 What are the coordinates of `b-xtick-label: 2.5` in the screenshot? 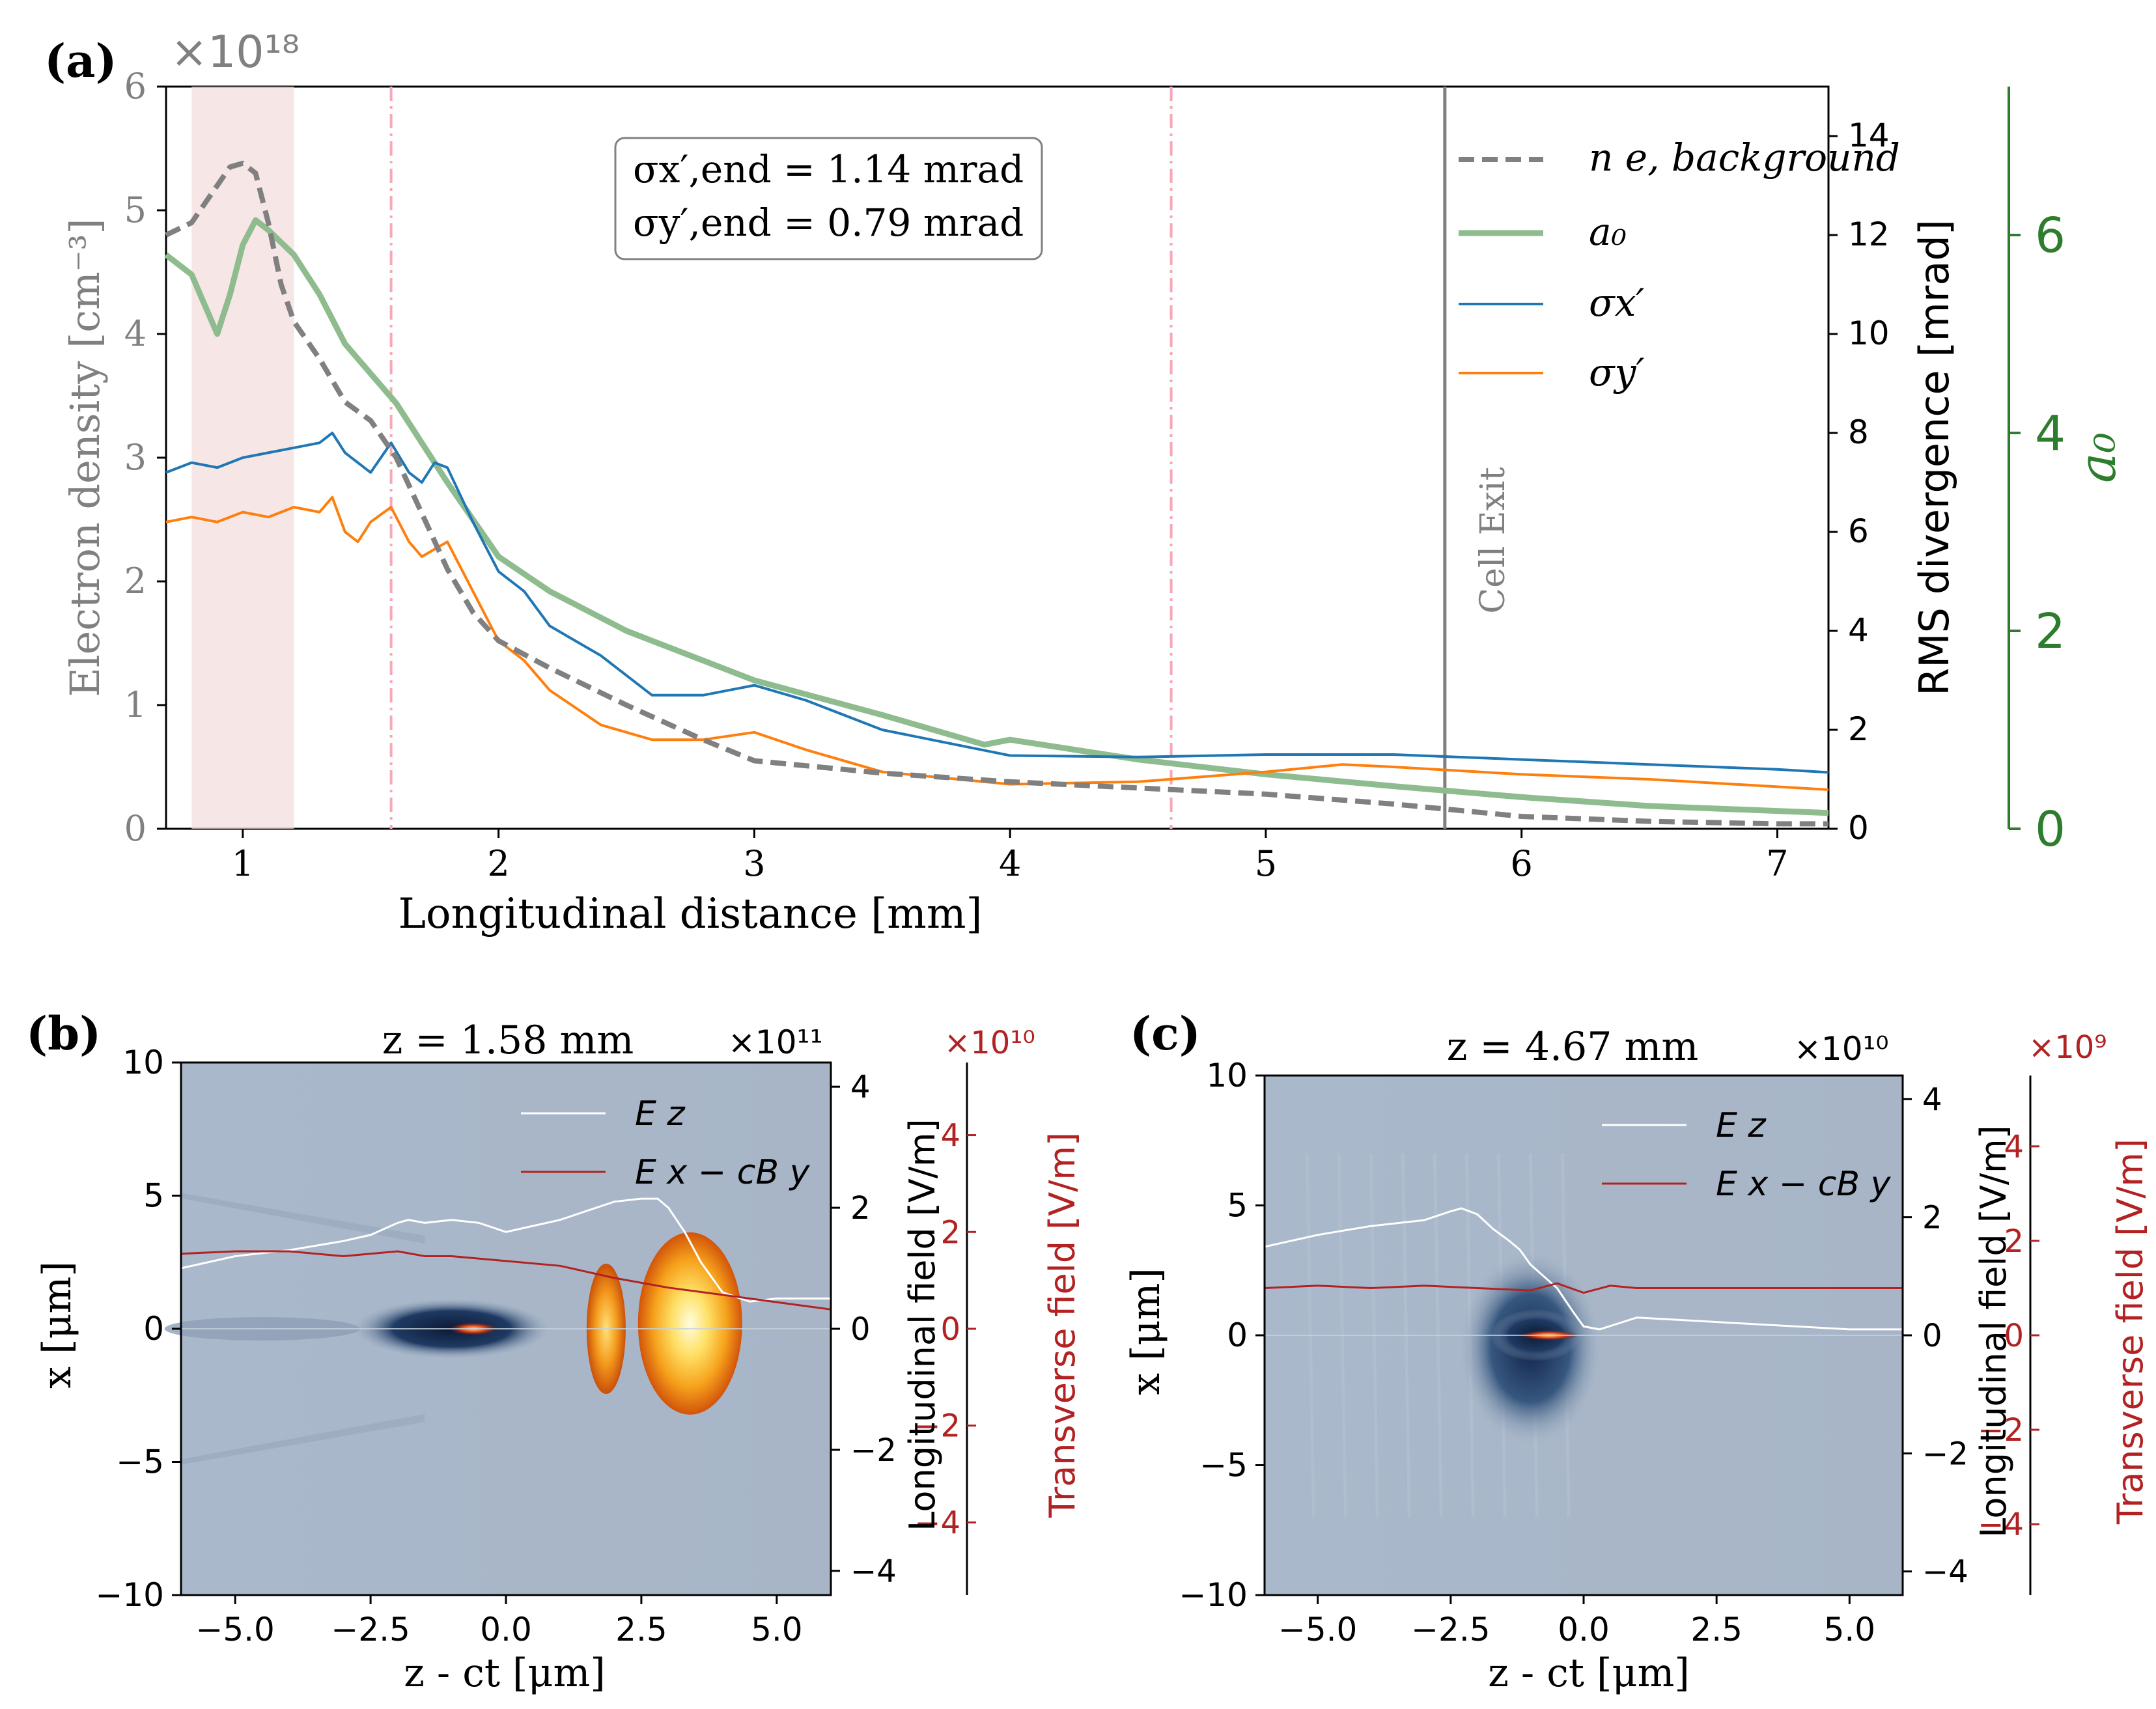 It's located at (641, 1630).